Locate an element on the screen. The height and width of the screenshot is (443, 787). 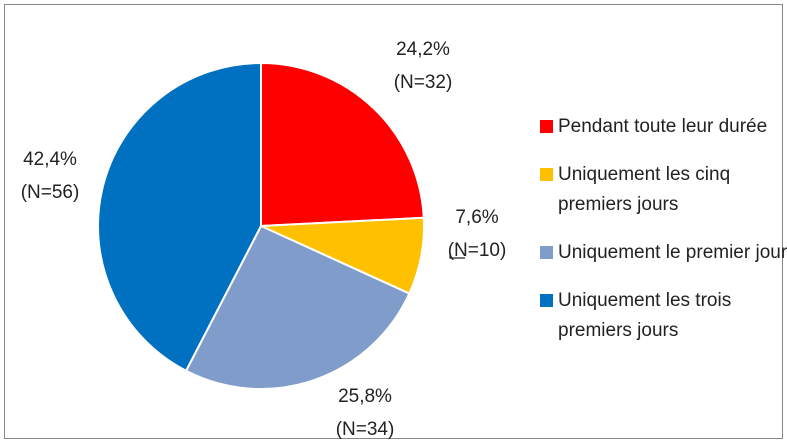
count-label: (N=32) is located at coordinates (423, 82).